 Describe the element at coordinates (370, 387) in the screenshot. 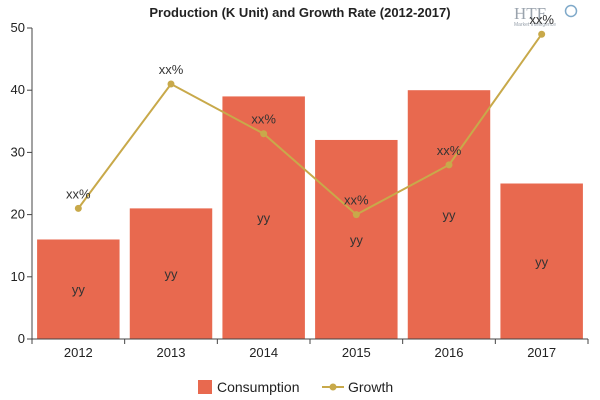

I see `legend-label-growth: Growth` at that location.